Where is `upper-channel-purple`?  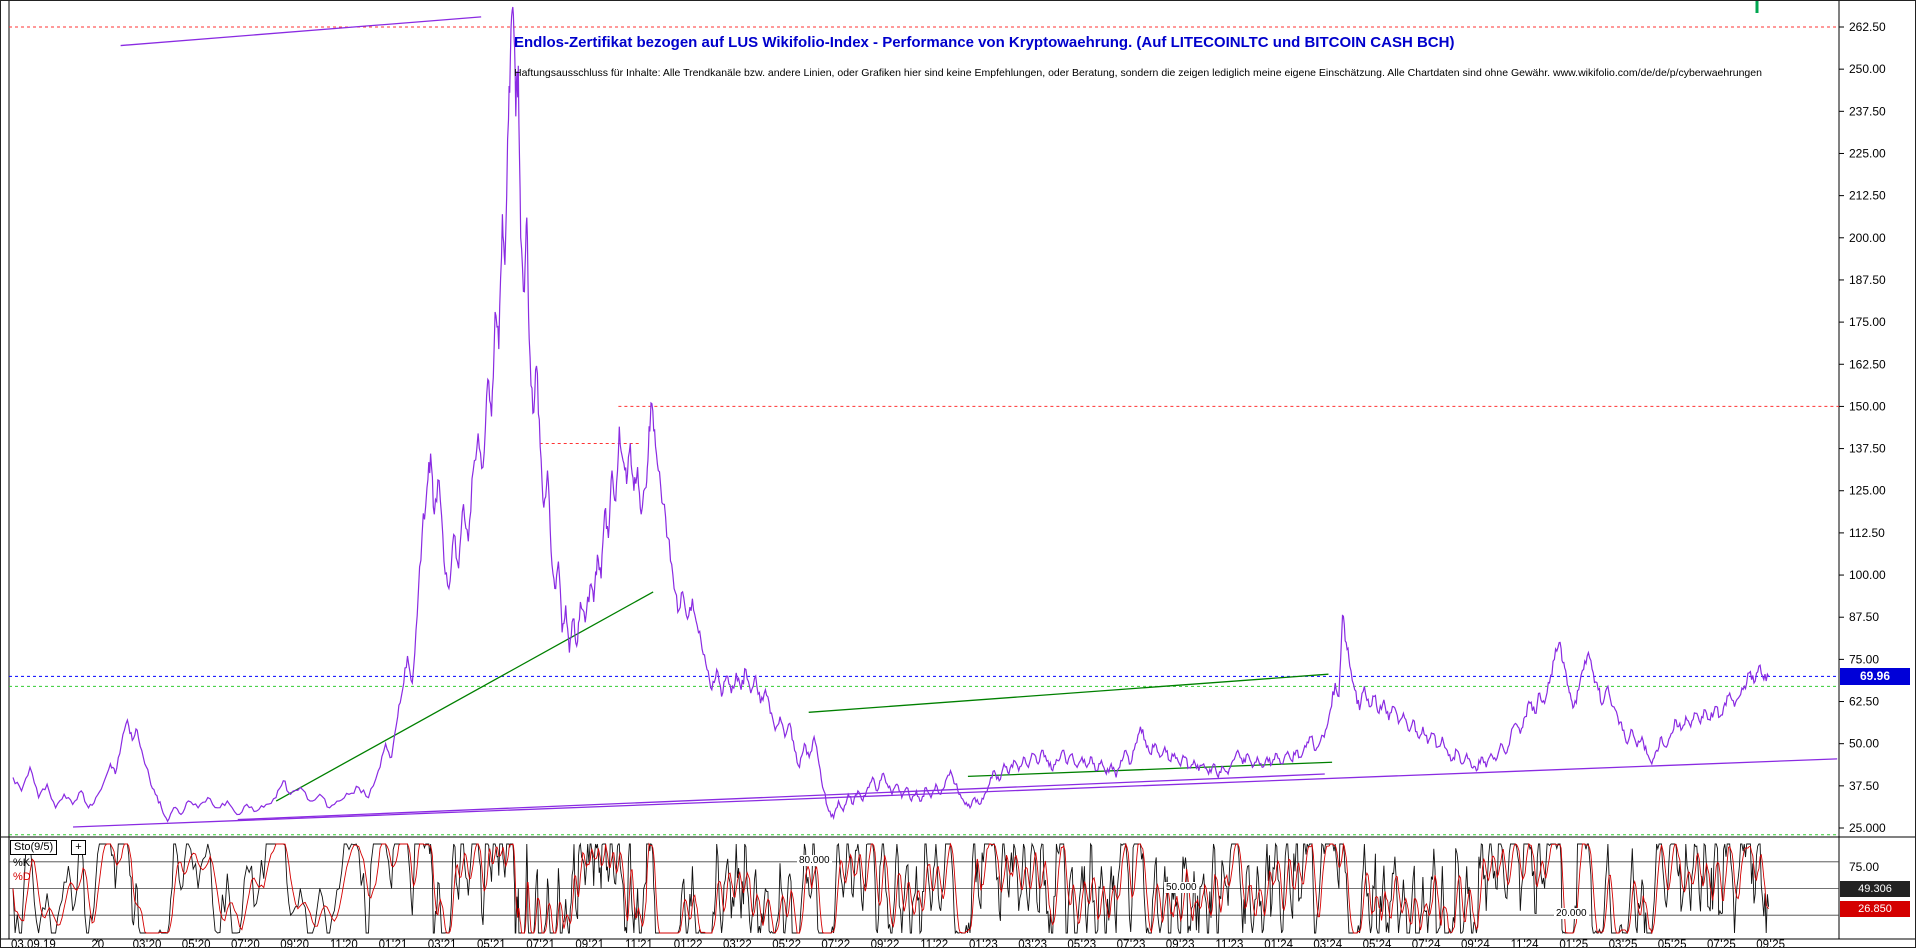 upper-channel-purple is located at coordinates (301, 31).